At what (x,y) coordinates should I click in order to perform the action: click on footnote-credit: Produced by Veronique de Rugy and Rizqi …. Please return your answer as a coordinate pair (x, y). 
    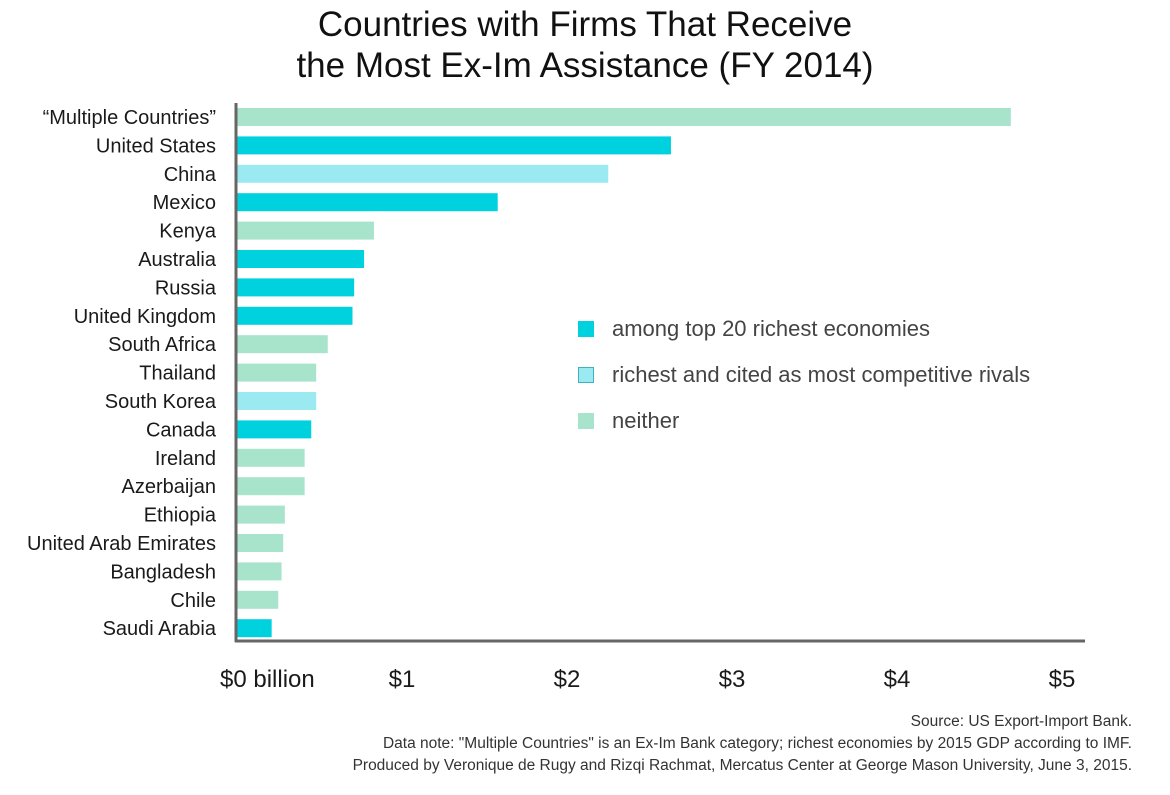
    Looking at the image, I should click on (742, 765).